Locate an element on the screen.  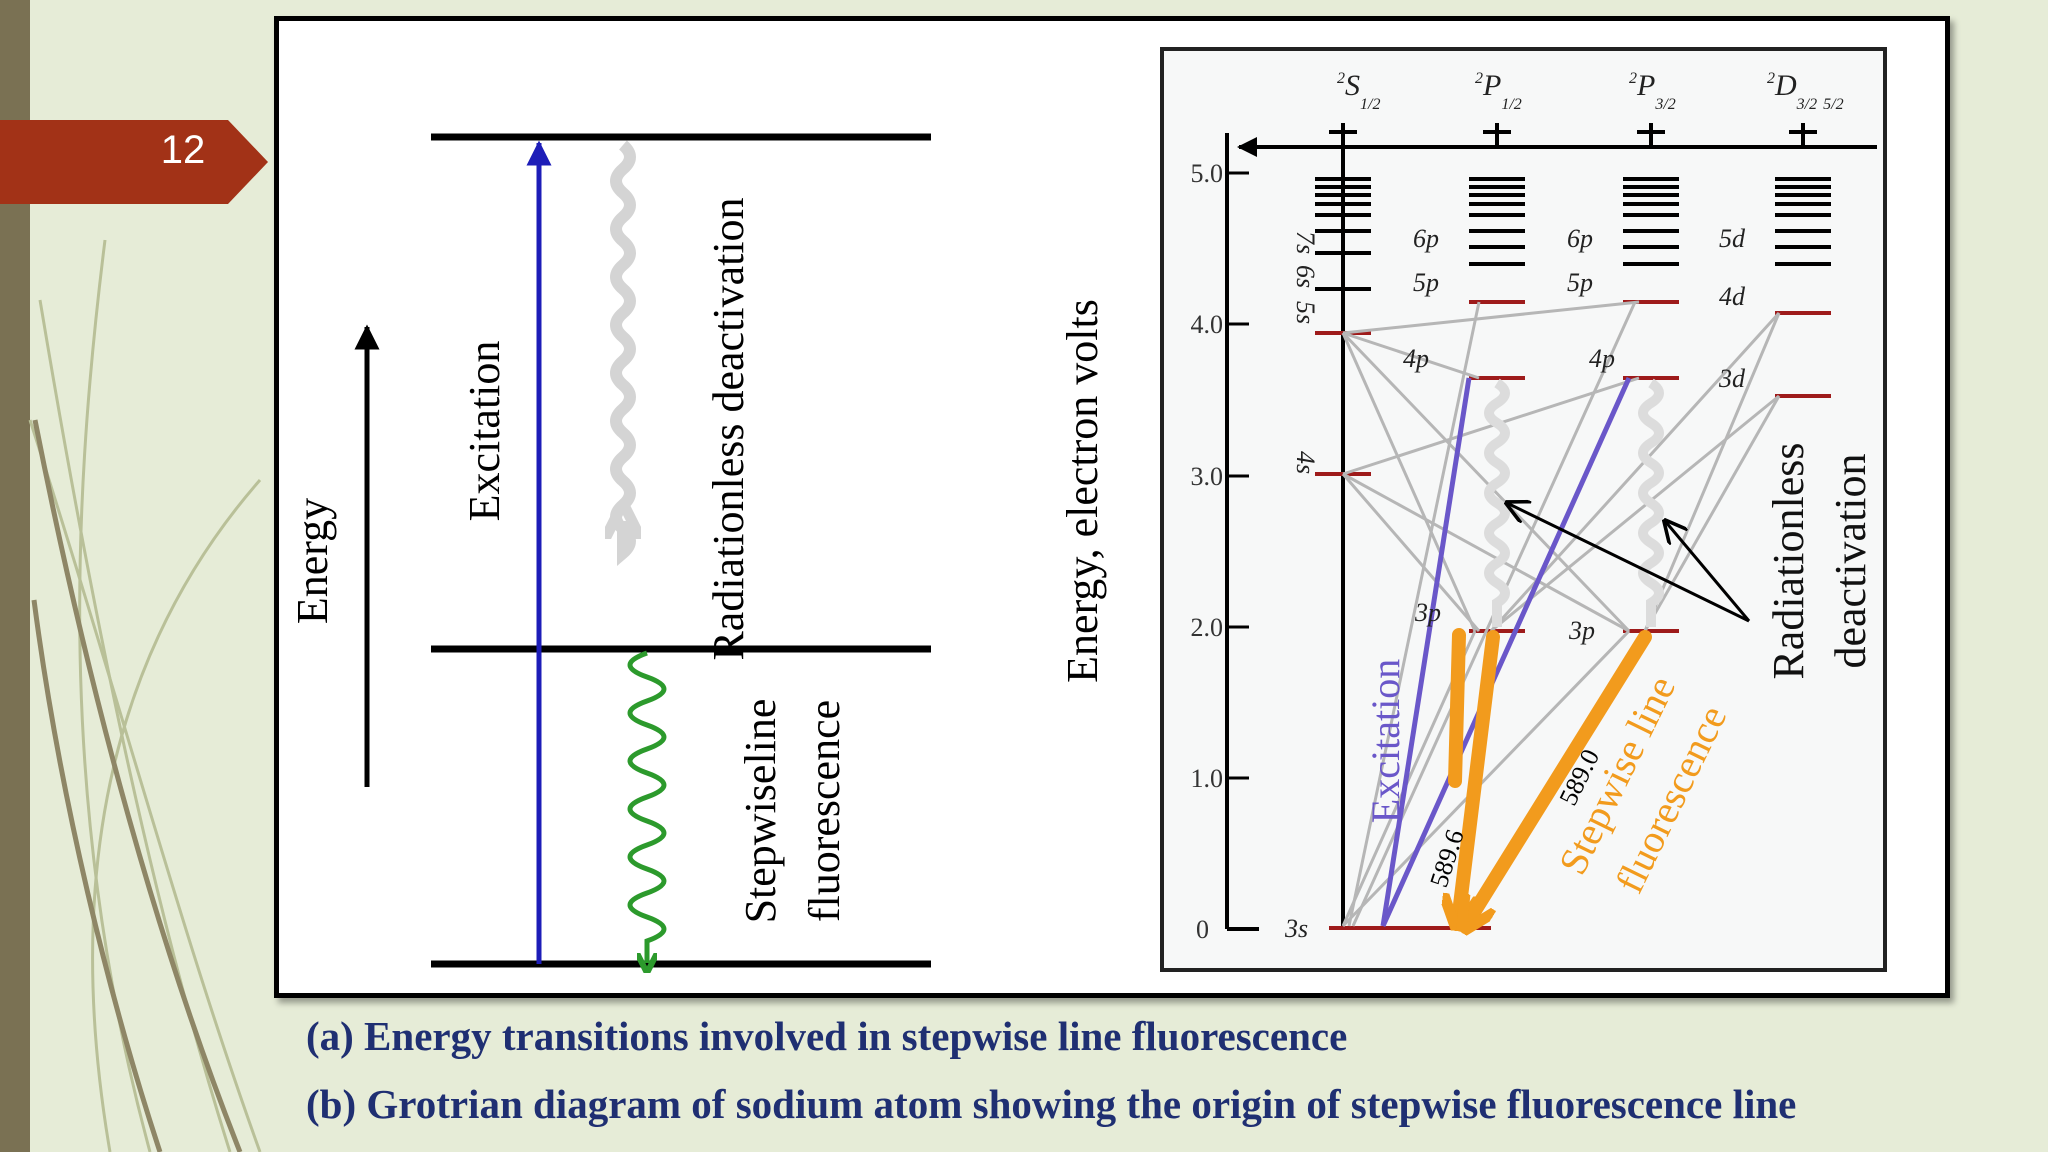
level-p3-6p: 6p is located at coordinates (1580, 238).